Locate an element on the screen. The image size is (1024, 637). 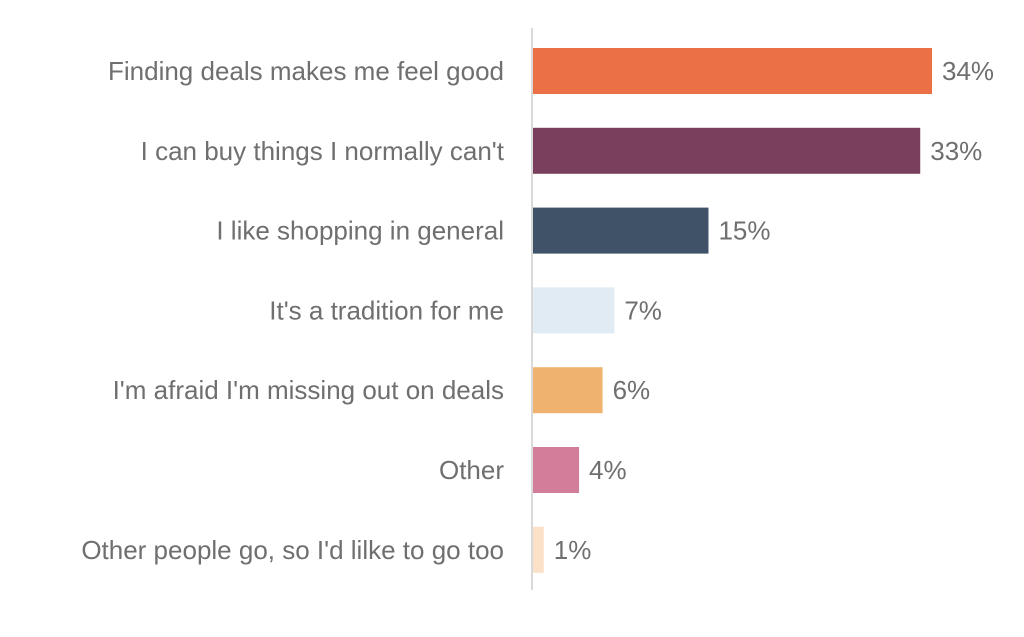
value-label: 33% is located at coordinates (956, 151).